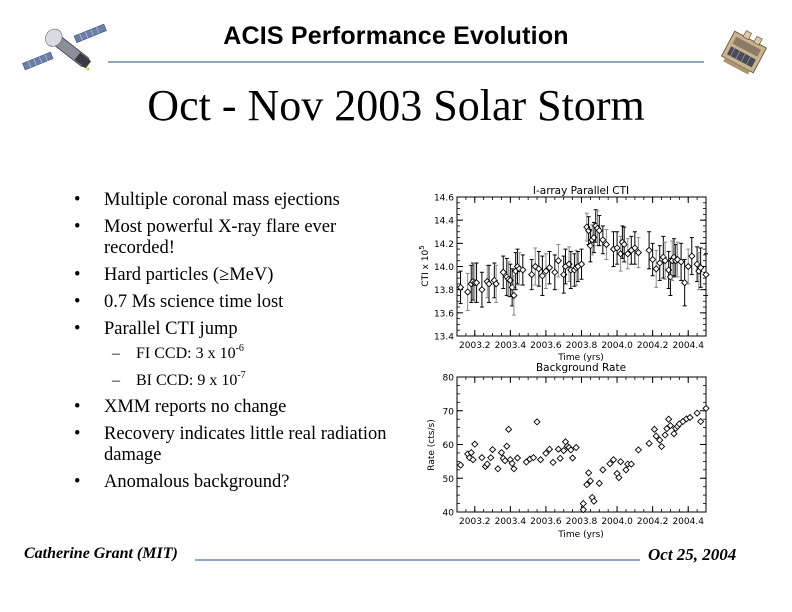 Image resolution: width=792 pixels, height=612 pixels. What do you see at coordinates (449, 514) in the screenshot?
I see `y-tick-label: 40` at bounding box center [449, 514].